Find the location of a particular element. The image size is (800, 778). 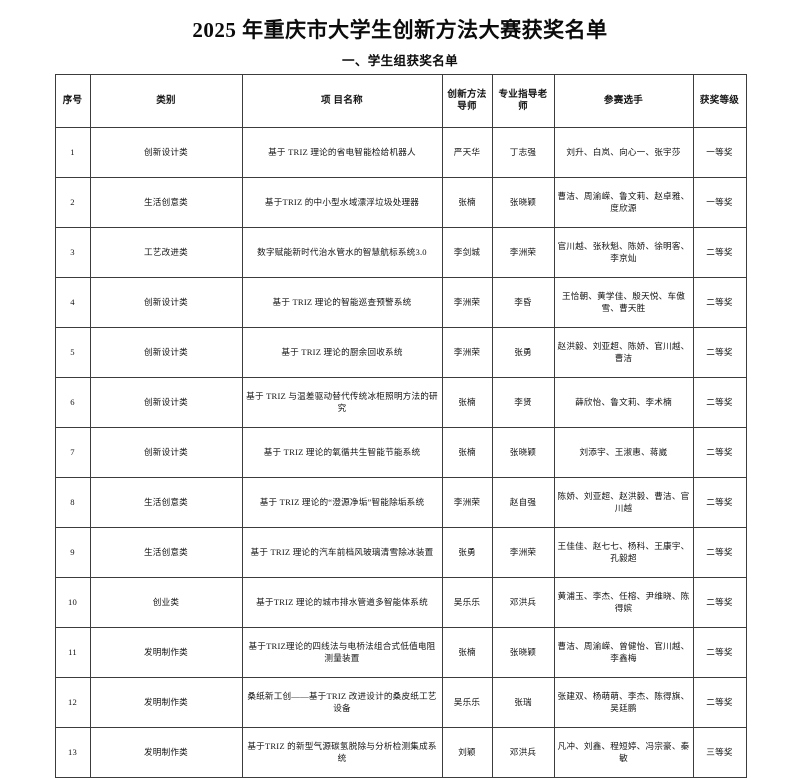

cell-index: 4 is located at coordinates (72, 303).